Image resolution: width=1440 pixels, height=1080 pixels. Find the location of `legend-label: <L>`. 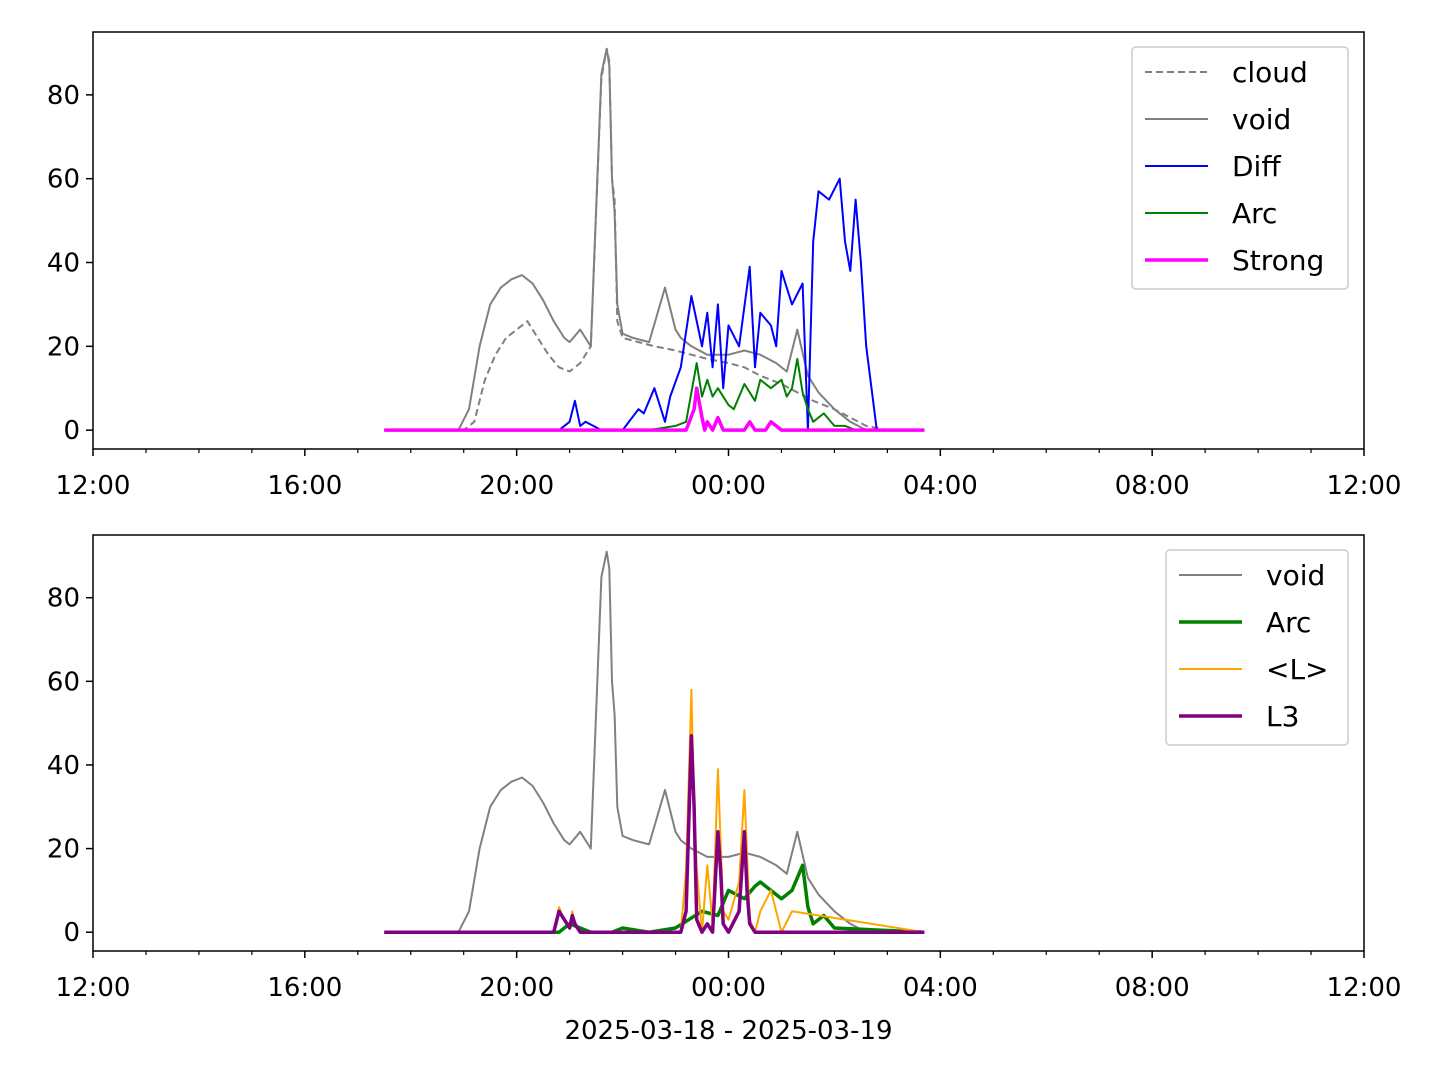

legend-label: <L> is located at coordinates (1297, 669).